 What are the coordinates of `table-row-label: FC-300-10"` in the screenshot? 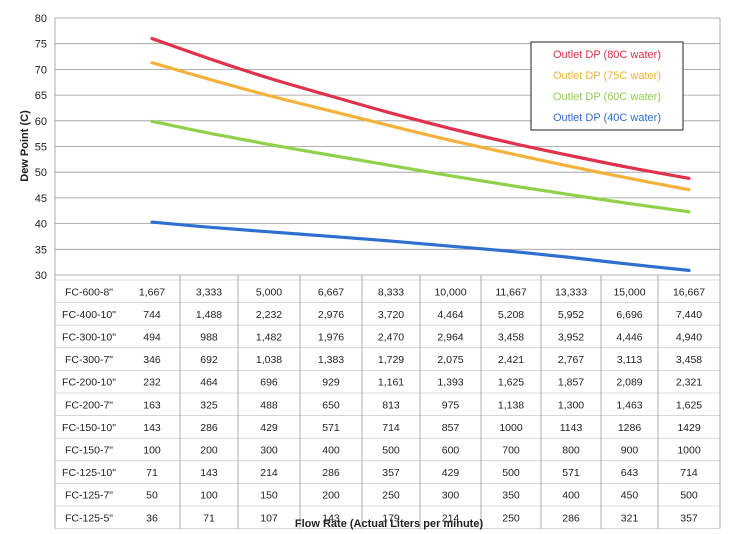 It's located at (89, 338).